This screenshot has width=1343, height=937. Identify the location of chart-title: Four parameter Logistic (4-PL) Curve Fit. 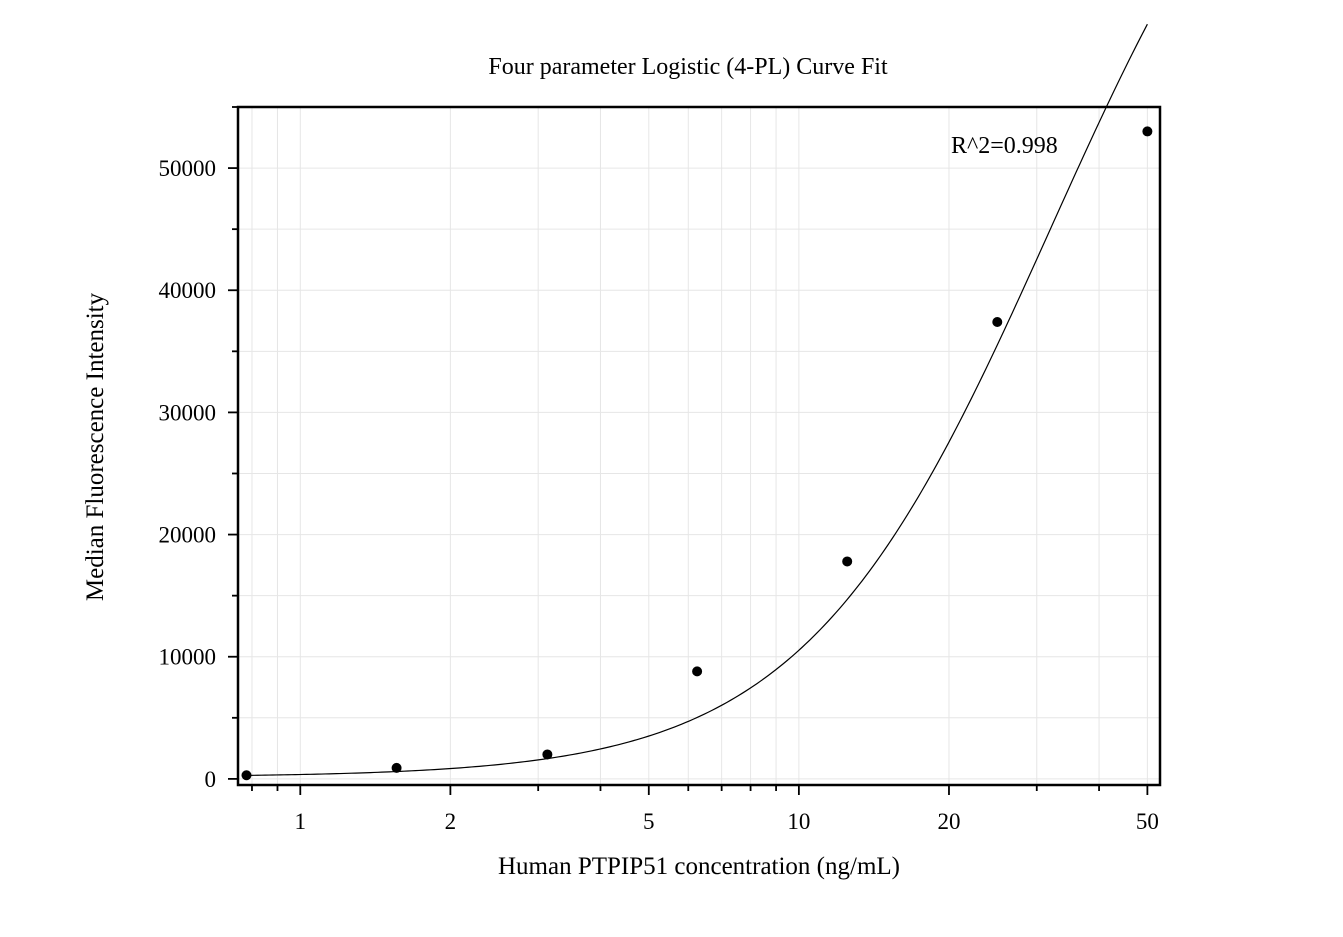
(688, 67).